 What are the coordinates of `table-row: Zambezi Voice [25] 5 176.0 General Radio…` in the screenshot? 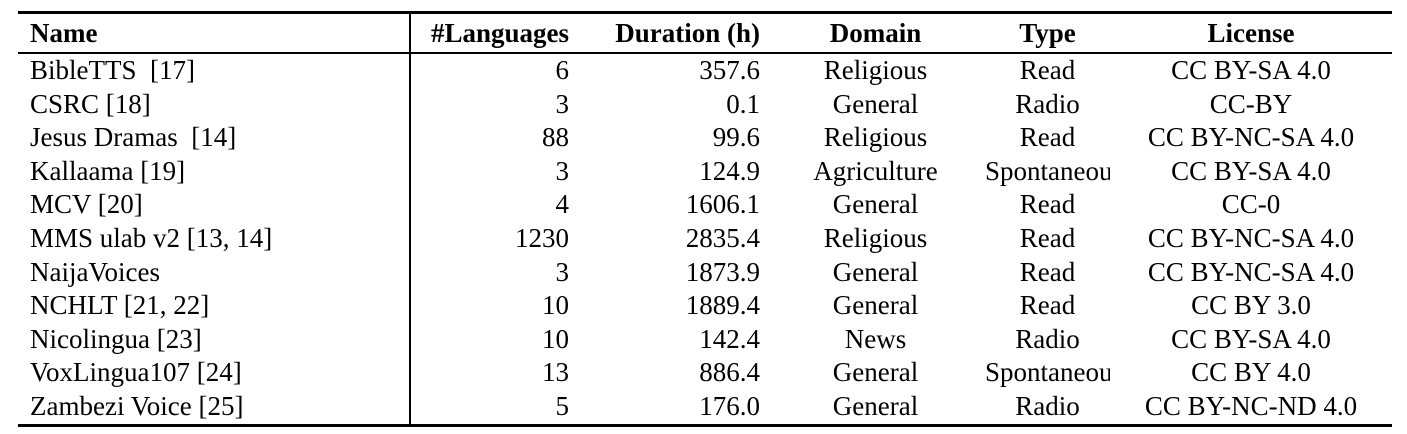 It's located at (705, 407).